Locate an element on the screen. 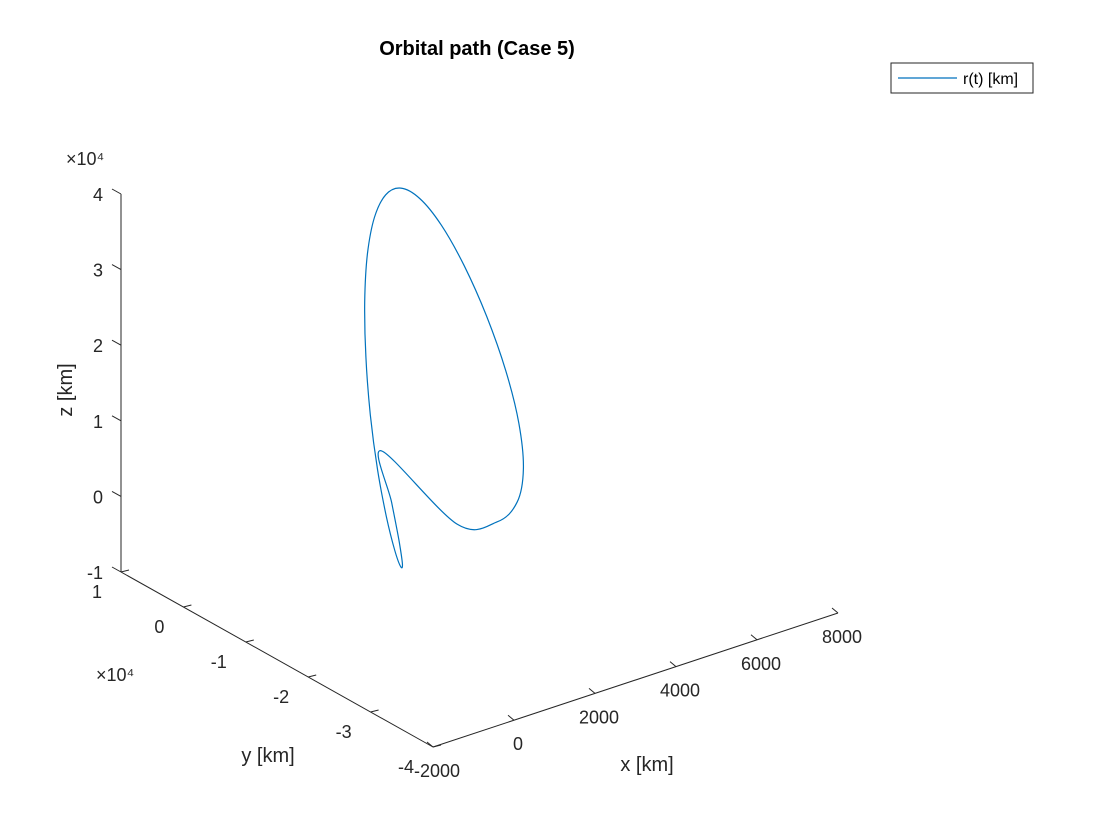 This screenshot has height=840, width=1120. x-tick-label: 8000 is located at coordinates (842, 637).